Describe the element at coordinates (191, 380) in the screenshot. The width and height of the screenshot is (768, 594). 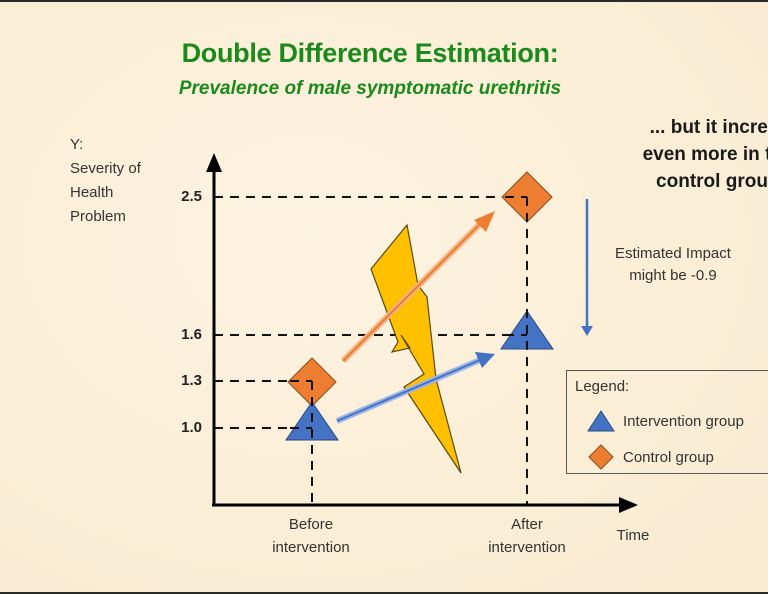
I see `y-tick-1-3: 1.3` at that location.